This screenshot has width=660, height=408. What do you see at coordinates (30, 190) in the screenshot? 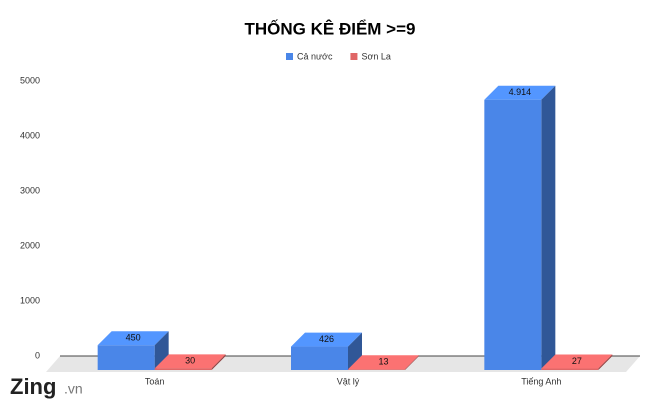
I see `y-tick-label: 3000` at bounding box center [30, 190].